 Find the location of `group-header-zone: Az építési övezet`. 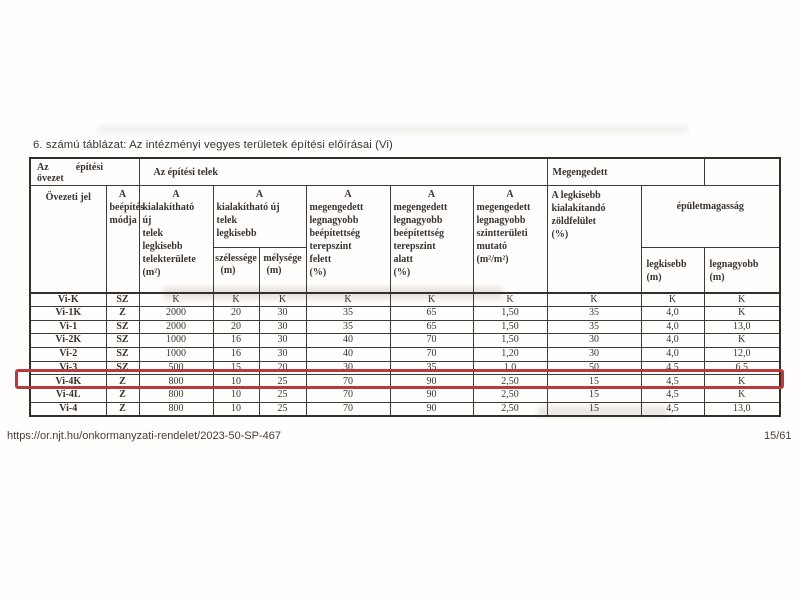

group-header-zone: Az építési övezet is located at coordinates (84, 171).